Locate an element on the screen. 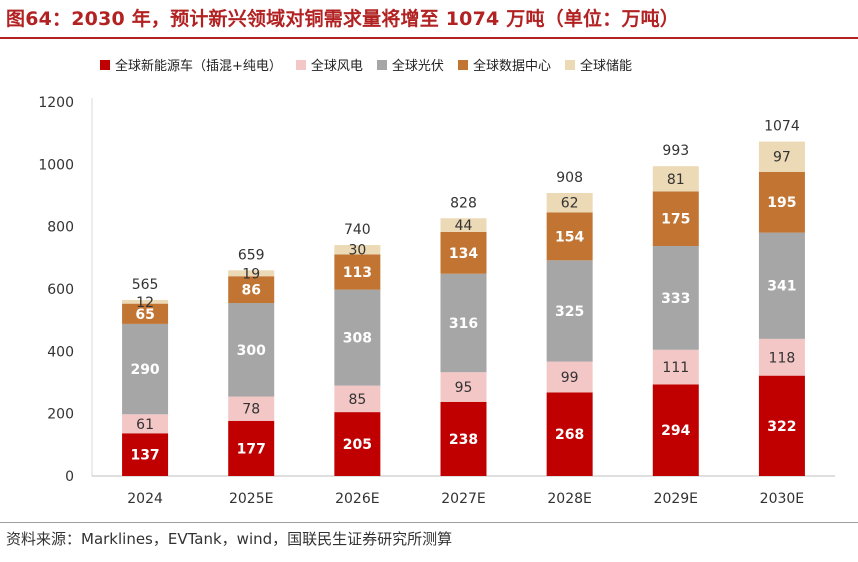  data-label-storage: 19 is located at coordinates (251, 274).